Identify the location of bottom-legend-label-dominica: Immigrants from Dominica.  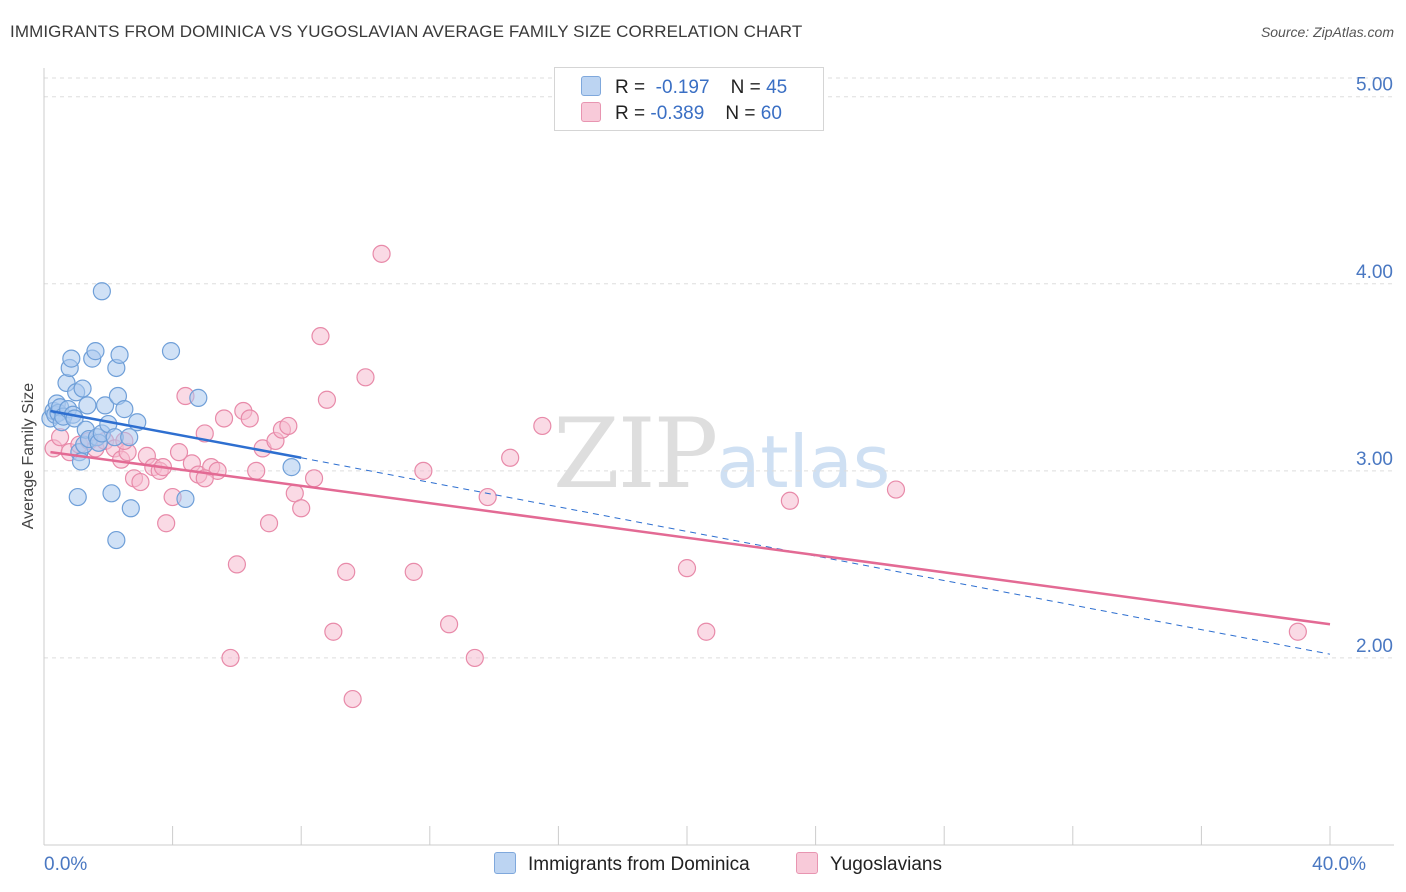
(639, 864).